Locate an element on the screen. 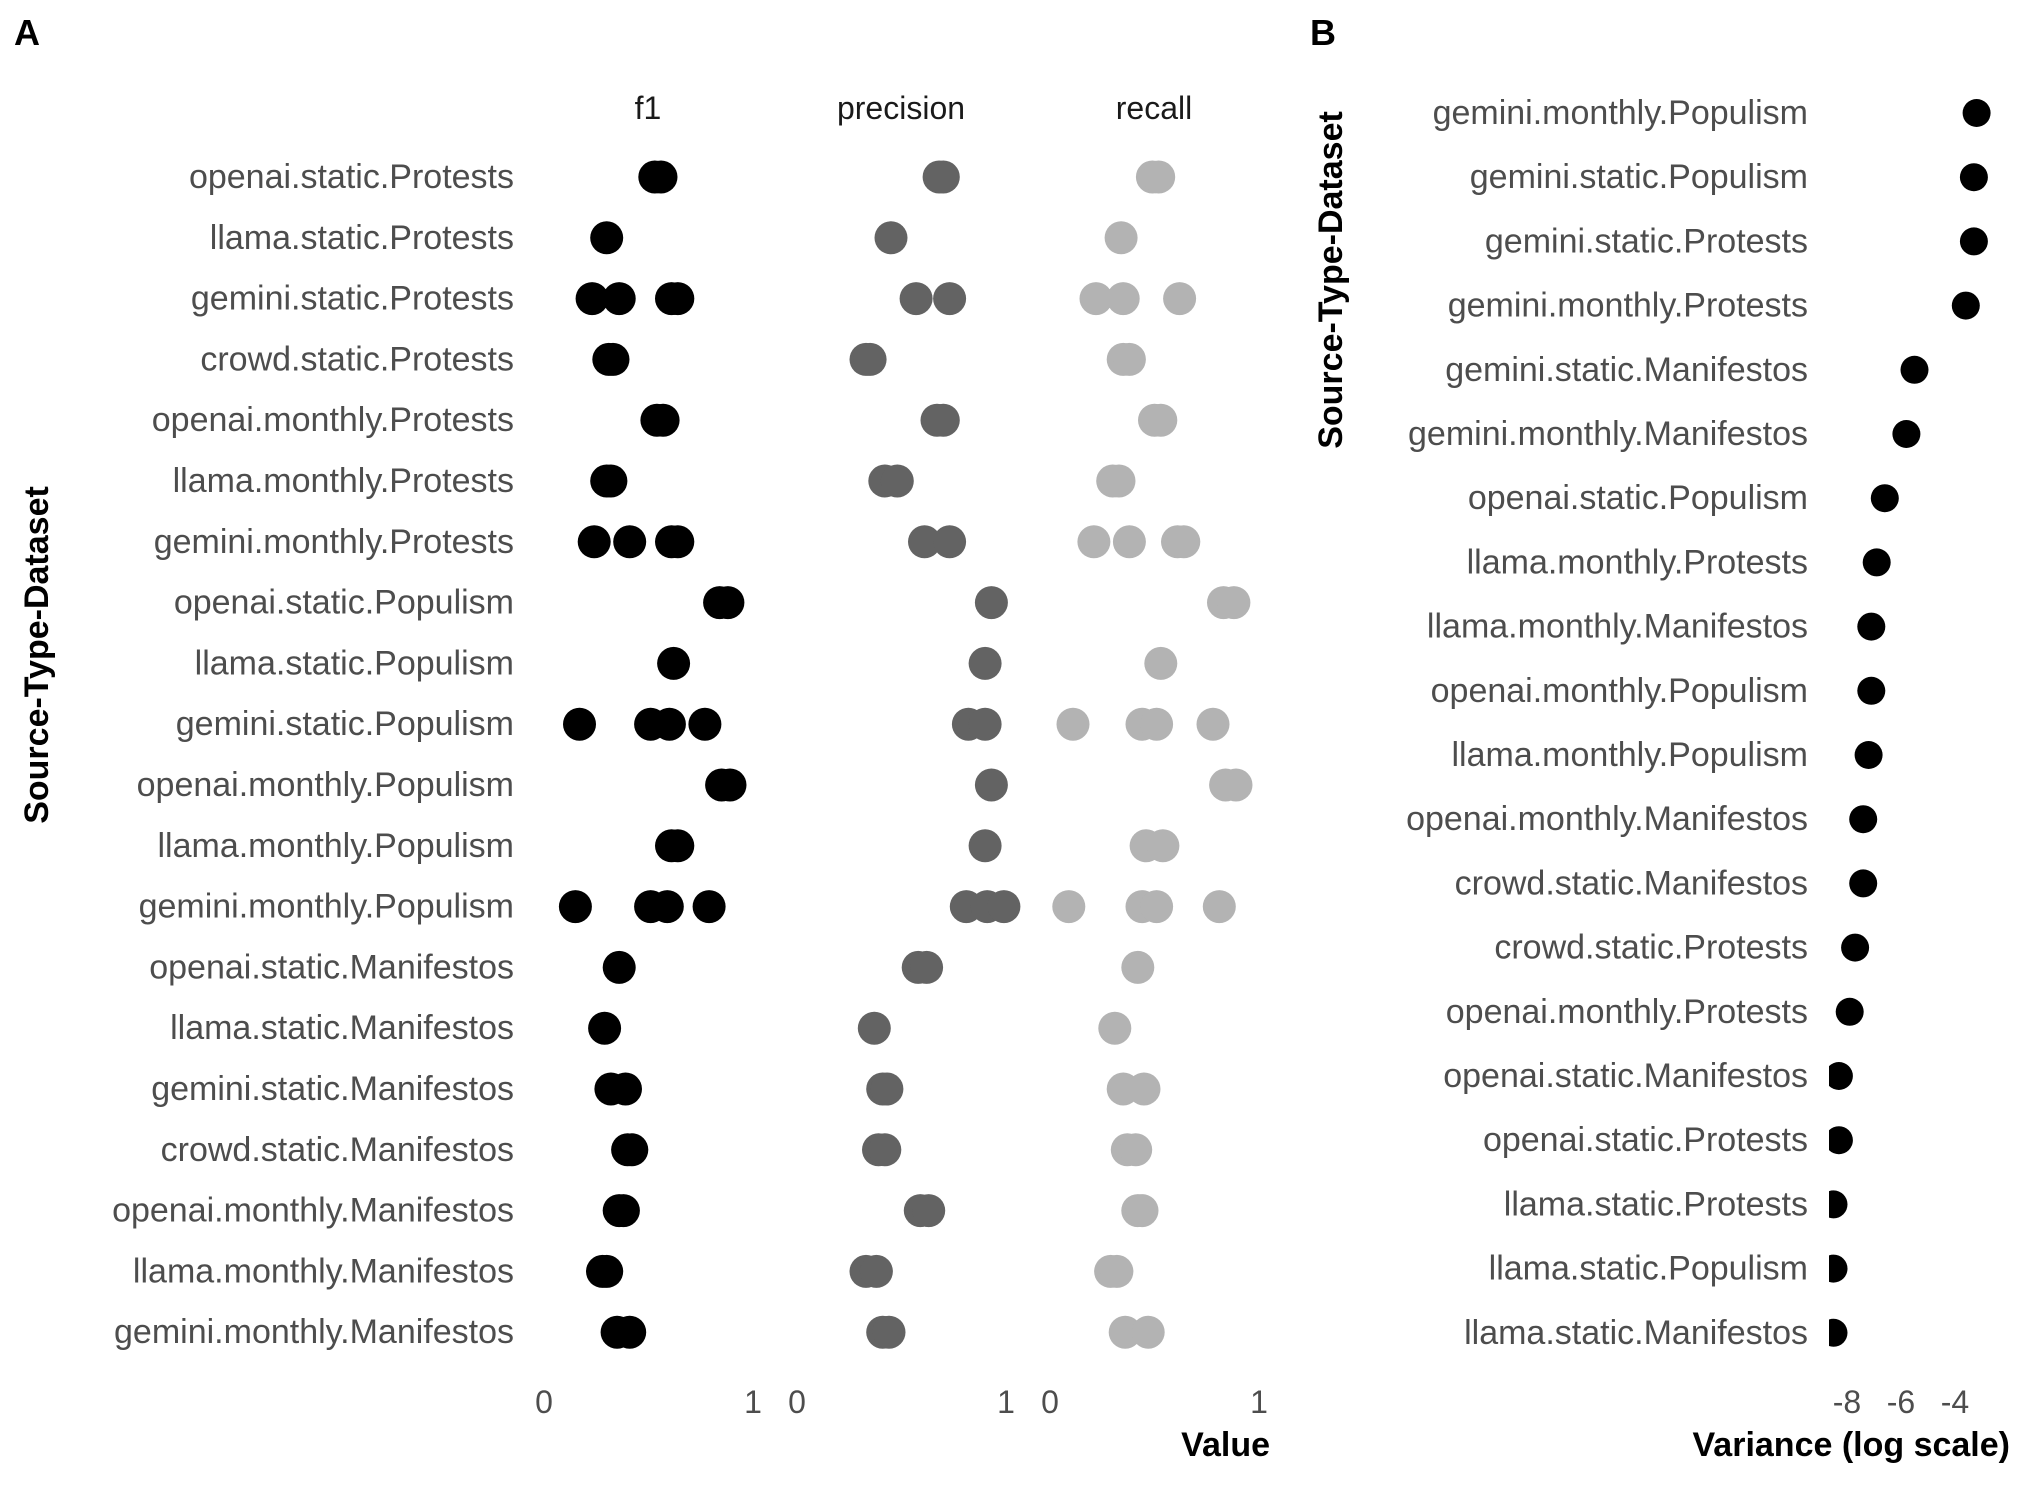 This screenshot has width=2025, height=1485. variance-point-gemini-monthly-populism is located at coordinates (1976, 113).